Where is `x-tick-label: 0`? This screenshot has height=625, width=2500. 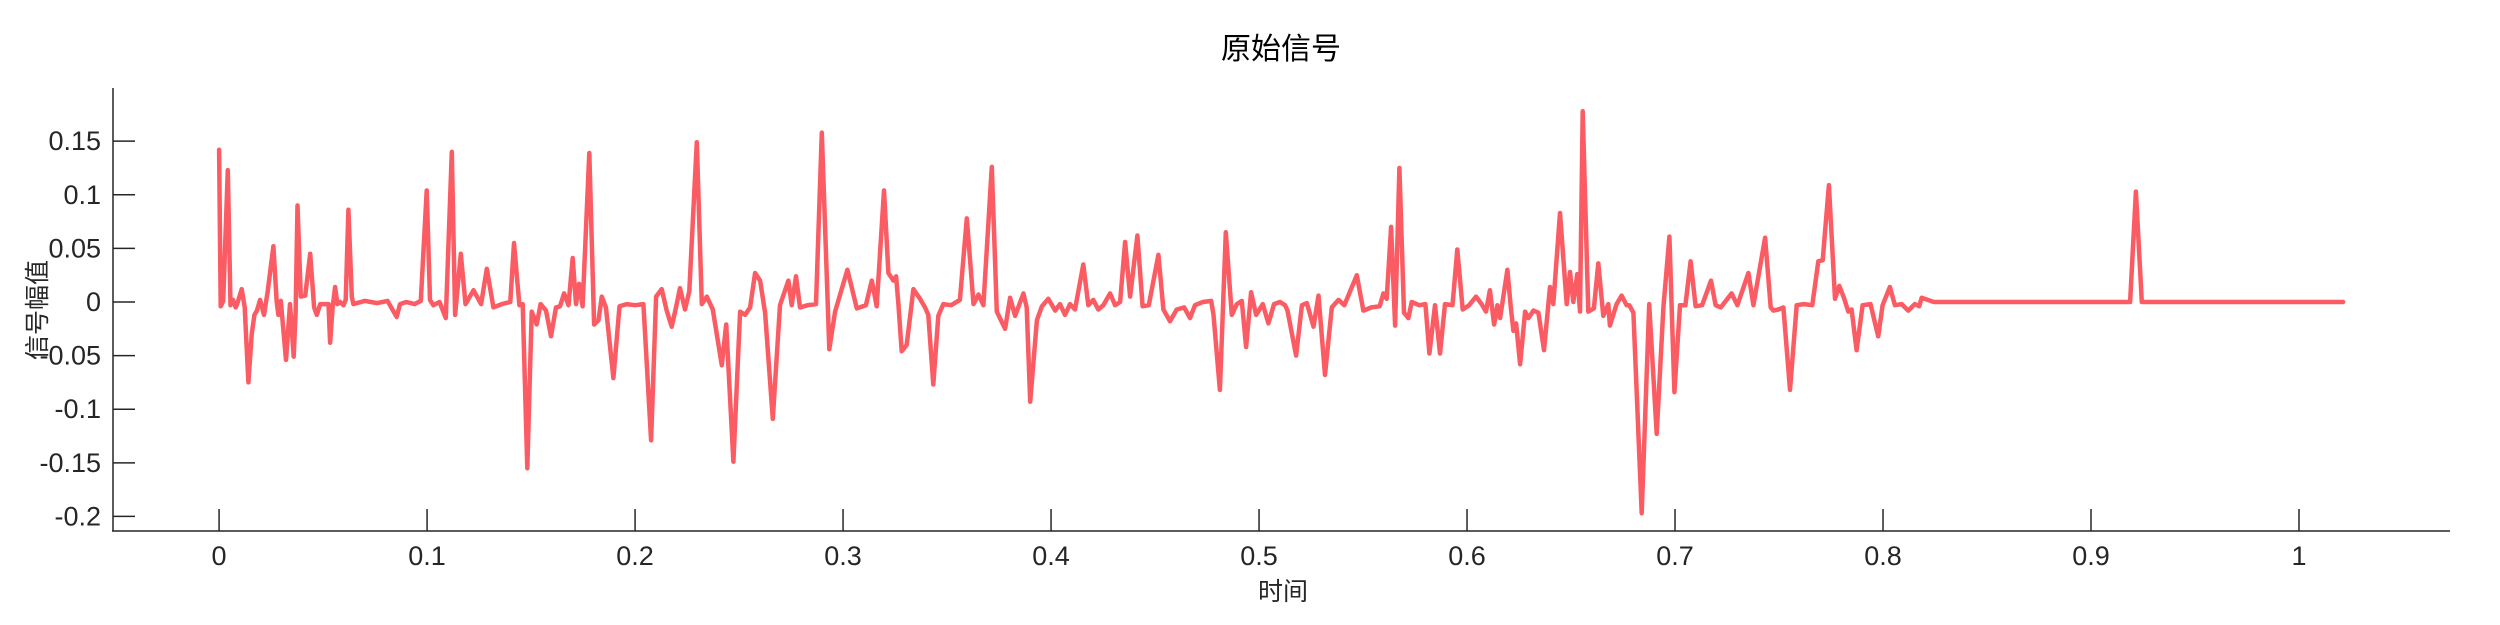 x-tick-label: 0 is located at coordinates (219, 556).